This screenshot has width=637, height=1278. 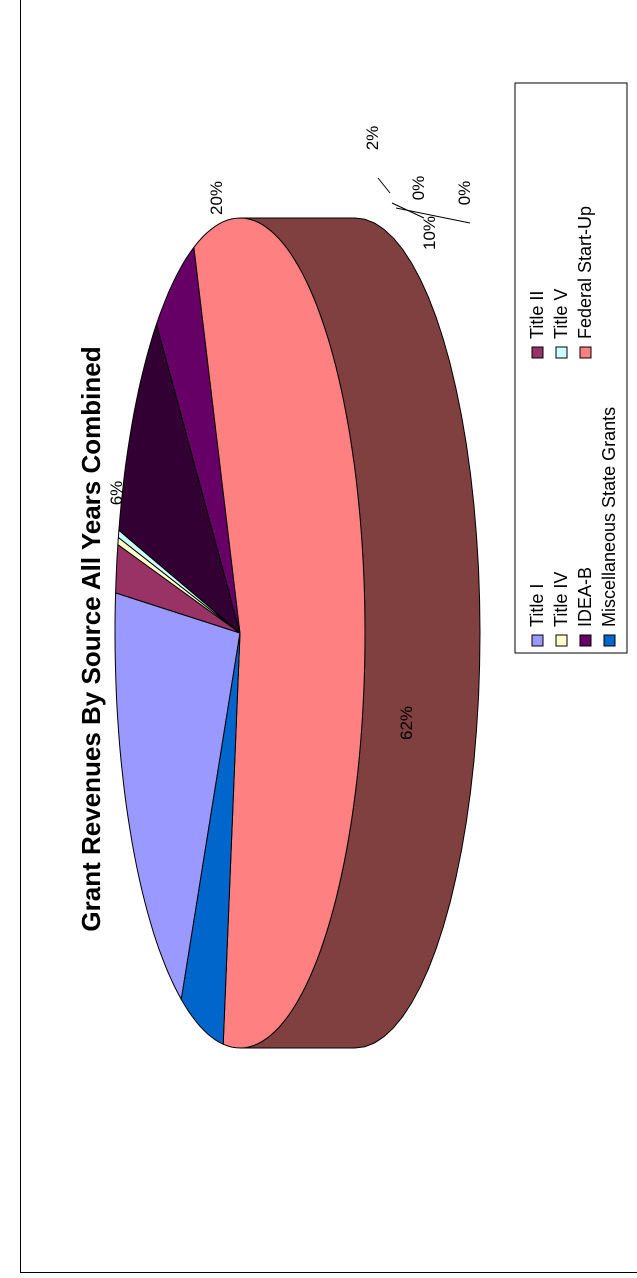 What do you see at coordinates (210, 838) in the screenshot?
I see `pie-slice-miscellaneous-state-grants` at bounding box center [210, 838].